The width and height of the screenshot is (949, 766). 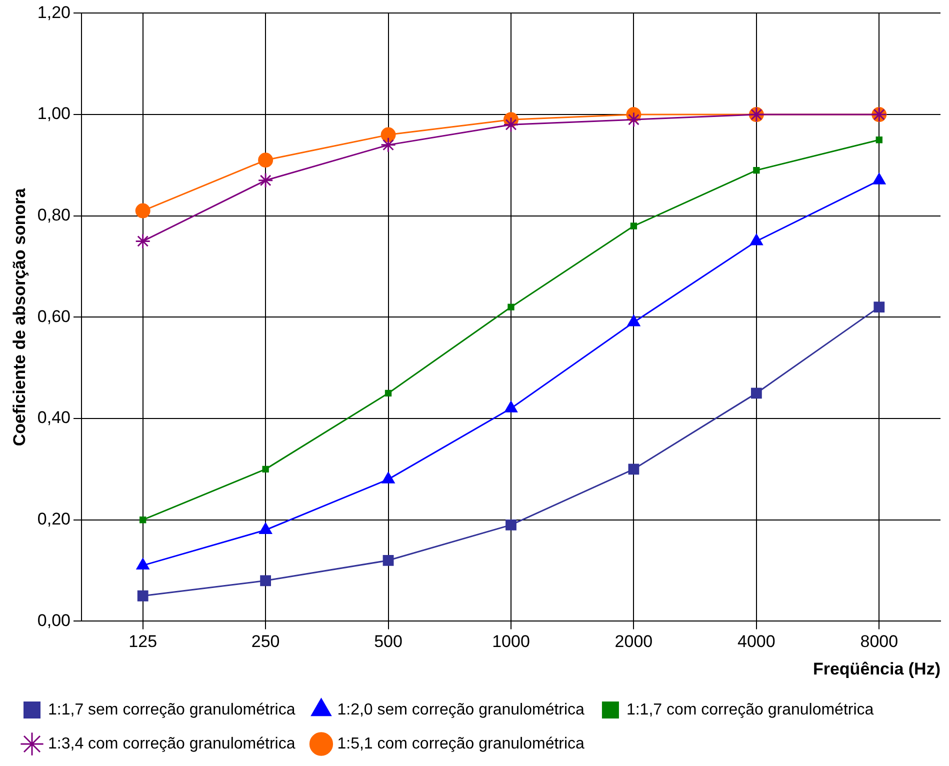 What do you see at coordinates (172, 743) in the screenshot?
I see `legend-label: 1:3,4 com correção granulométrica` at bounding box center [172, 743].